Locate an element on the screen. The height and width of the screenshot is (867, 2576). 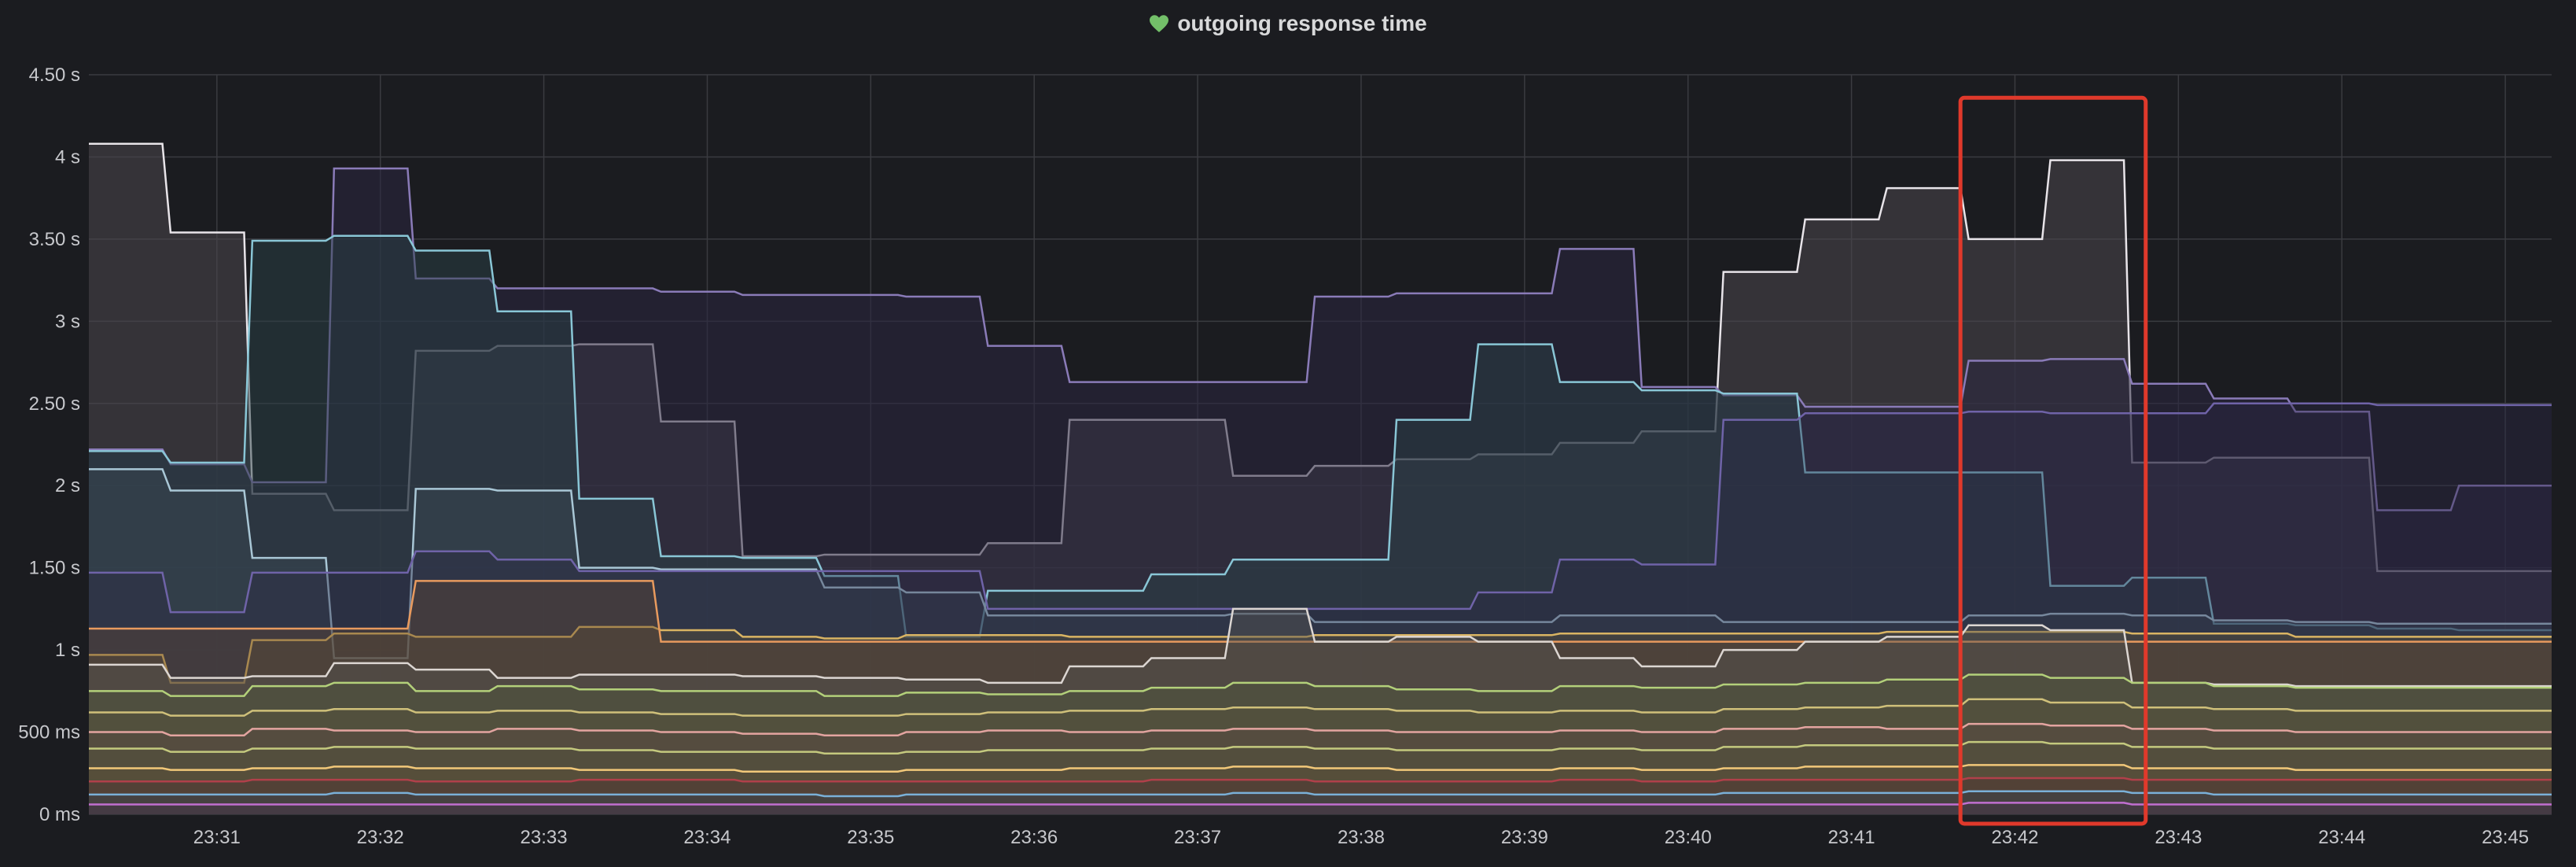
x-tick-label: 23:43 is located at coordinates (2178, 838).